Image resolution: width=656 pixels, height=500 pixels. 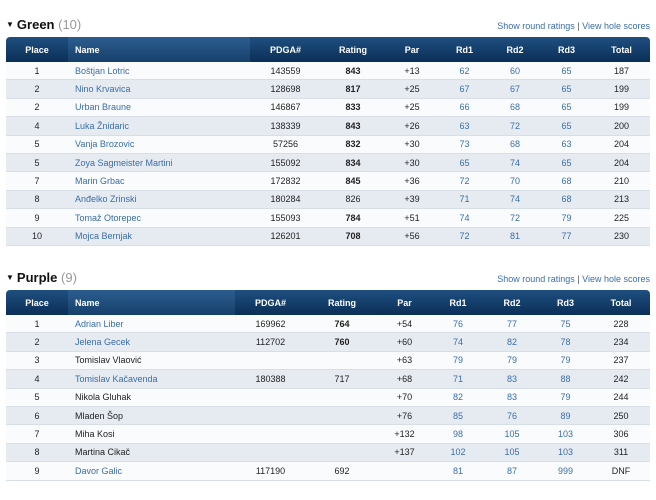 What do you see at coordinates (159, 236) in the screenshot?
I see `cell-name: Mojca Bernjak` at bounding box center [159, 236].